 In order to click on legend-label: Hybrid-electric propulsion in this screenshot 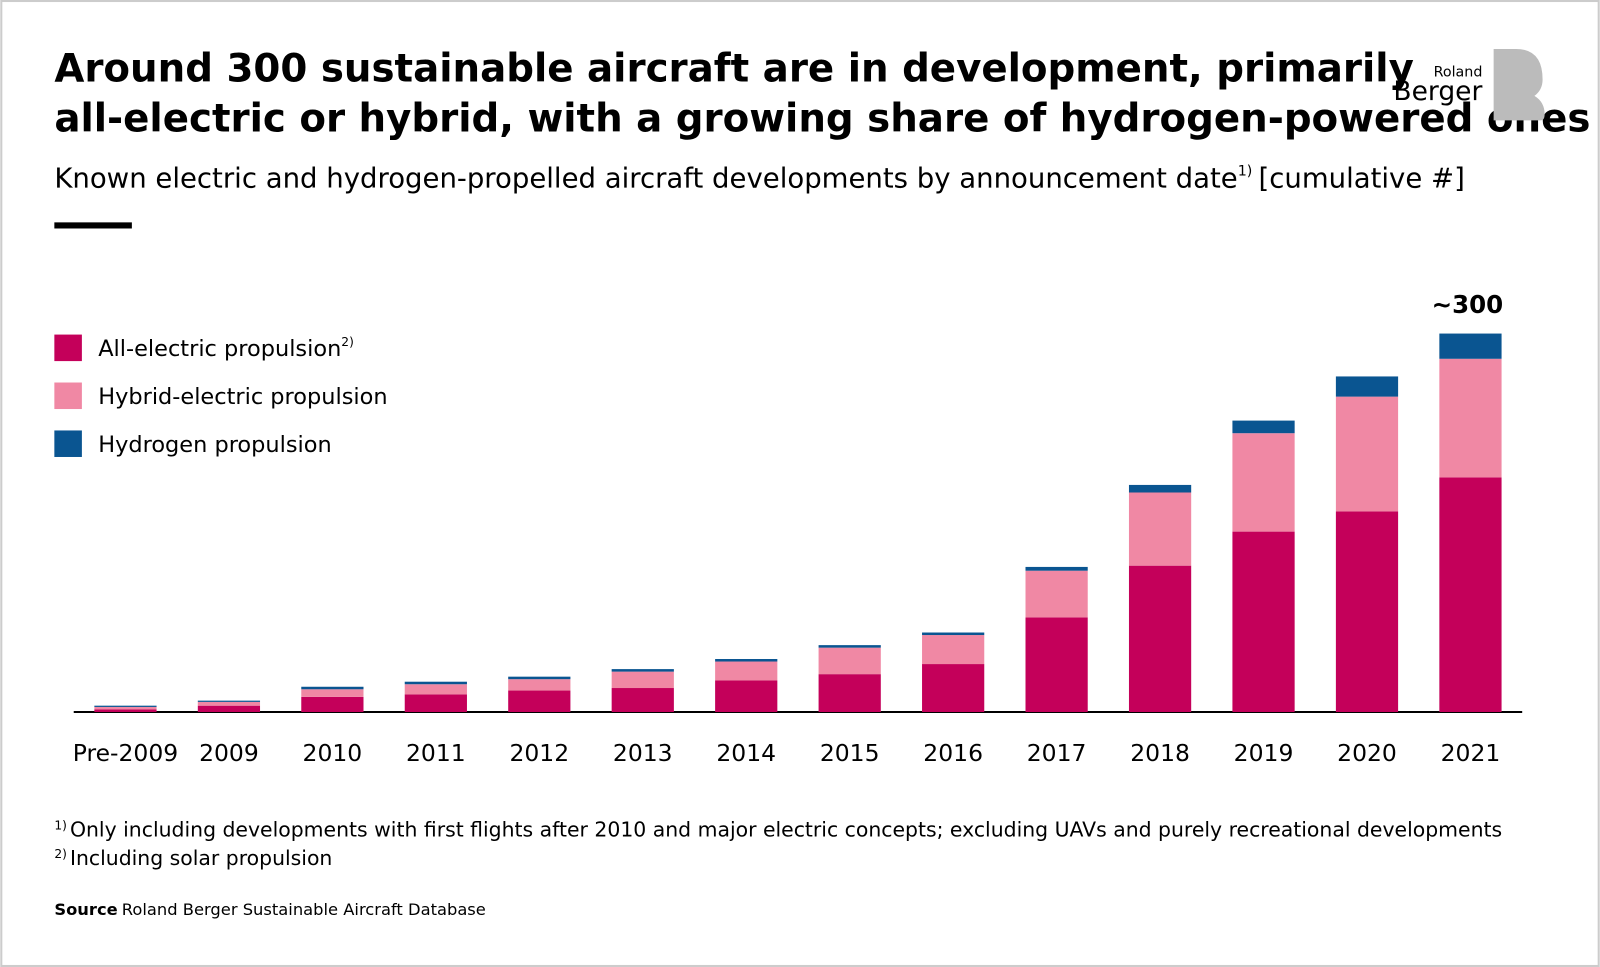, I will do `click(242, 397)`.